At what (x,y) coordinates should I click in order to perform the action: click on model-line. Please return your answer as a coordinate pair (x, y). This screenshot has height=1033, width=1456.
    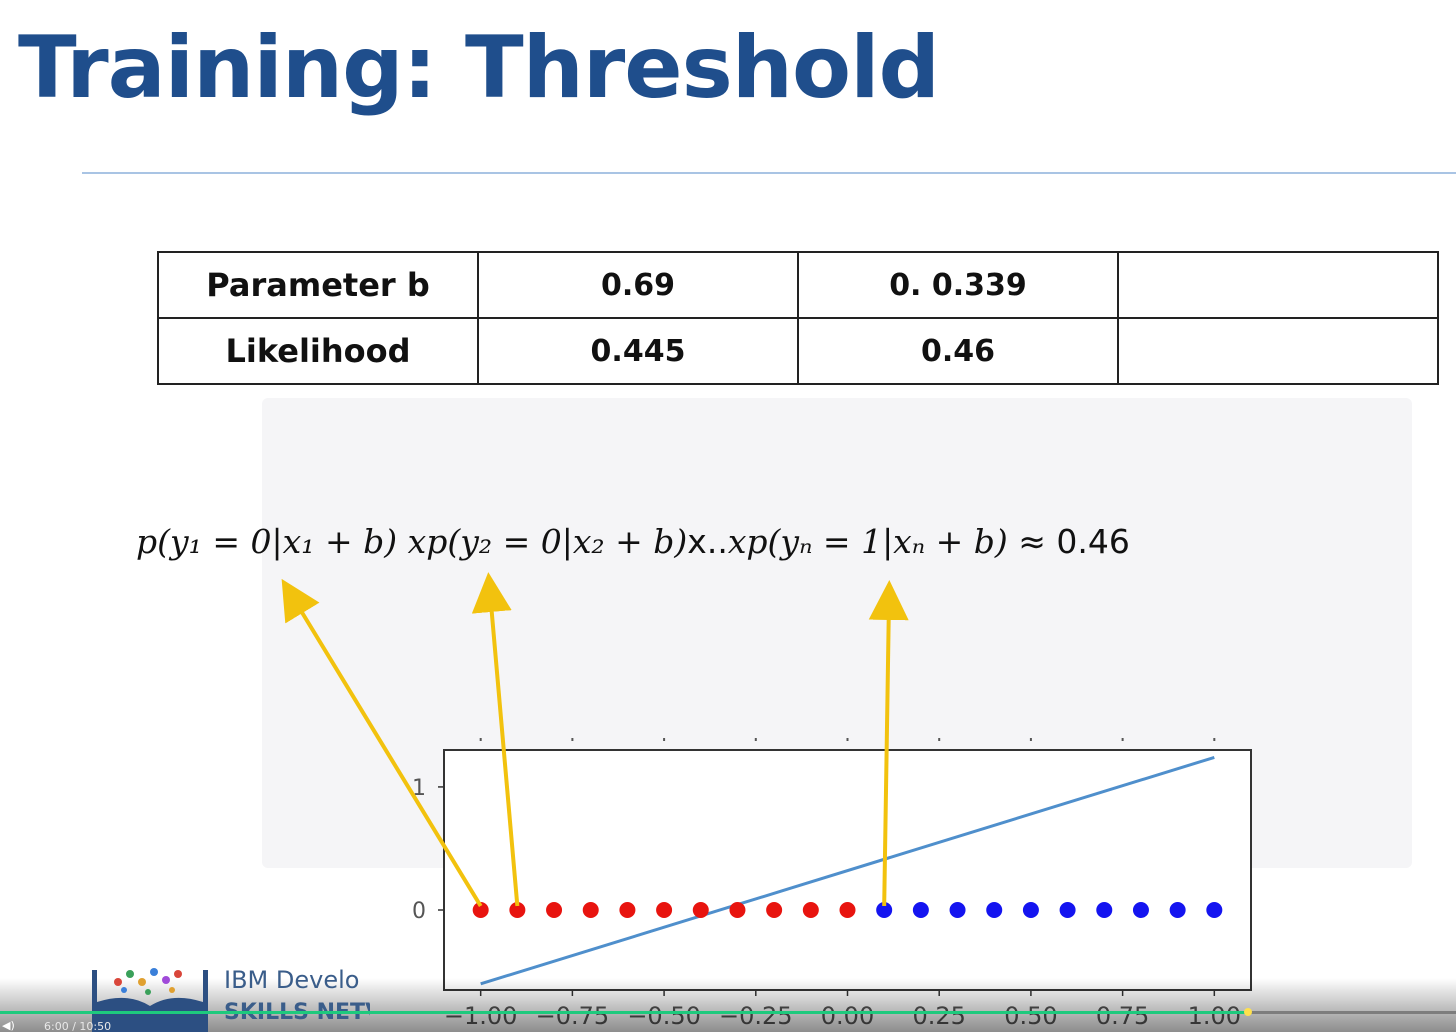
    Looking at the image, I should click on (847, 870).